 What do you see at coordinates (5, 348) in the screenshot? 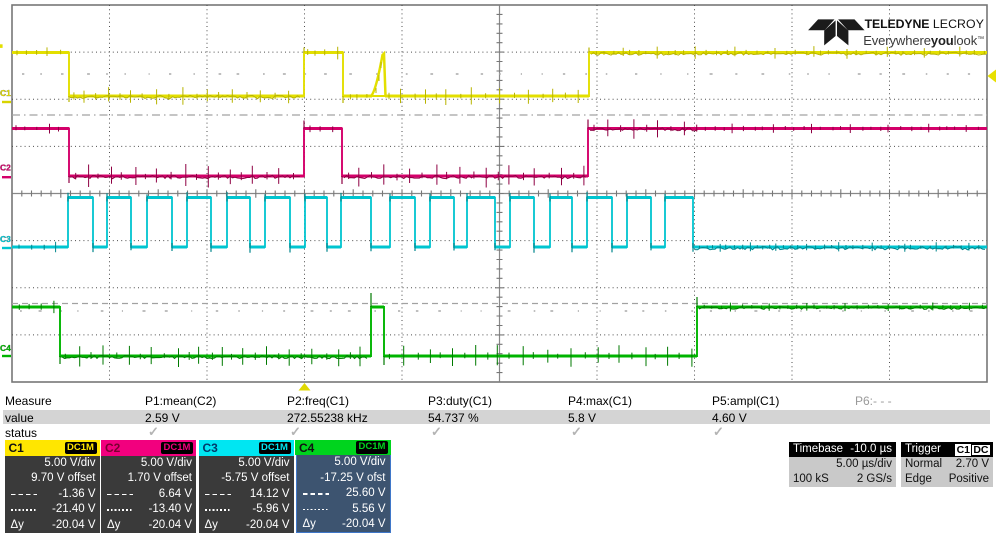
I see `svg-text: C4` at bounding box center [5, 348].